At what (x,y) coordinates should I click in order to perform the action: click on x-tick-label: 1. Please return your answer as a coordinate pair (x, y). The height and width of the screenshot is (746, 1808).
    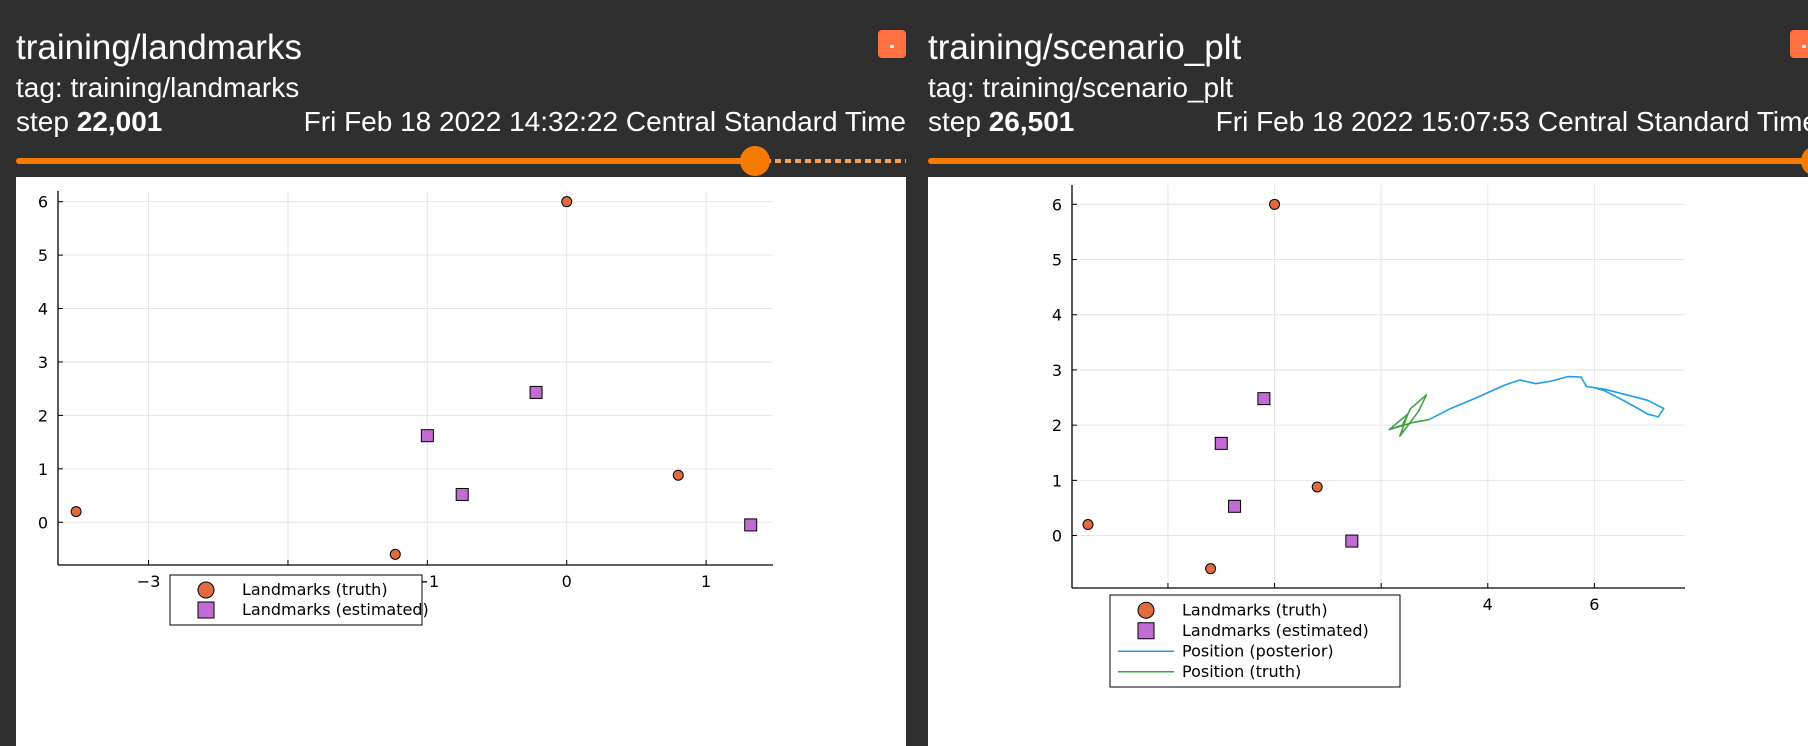
    Looking at the image, I should click on (706, 581).